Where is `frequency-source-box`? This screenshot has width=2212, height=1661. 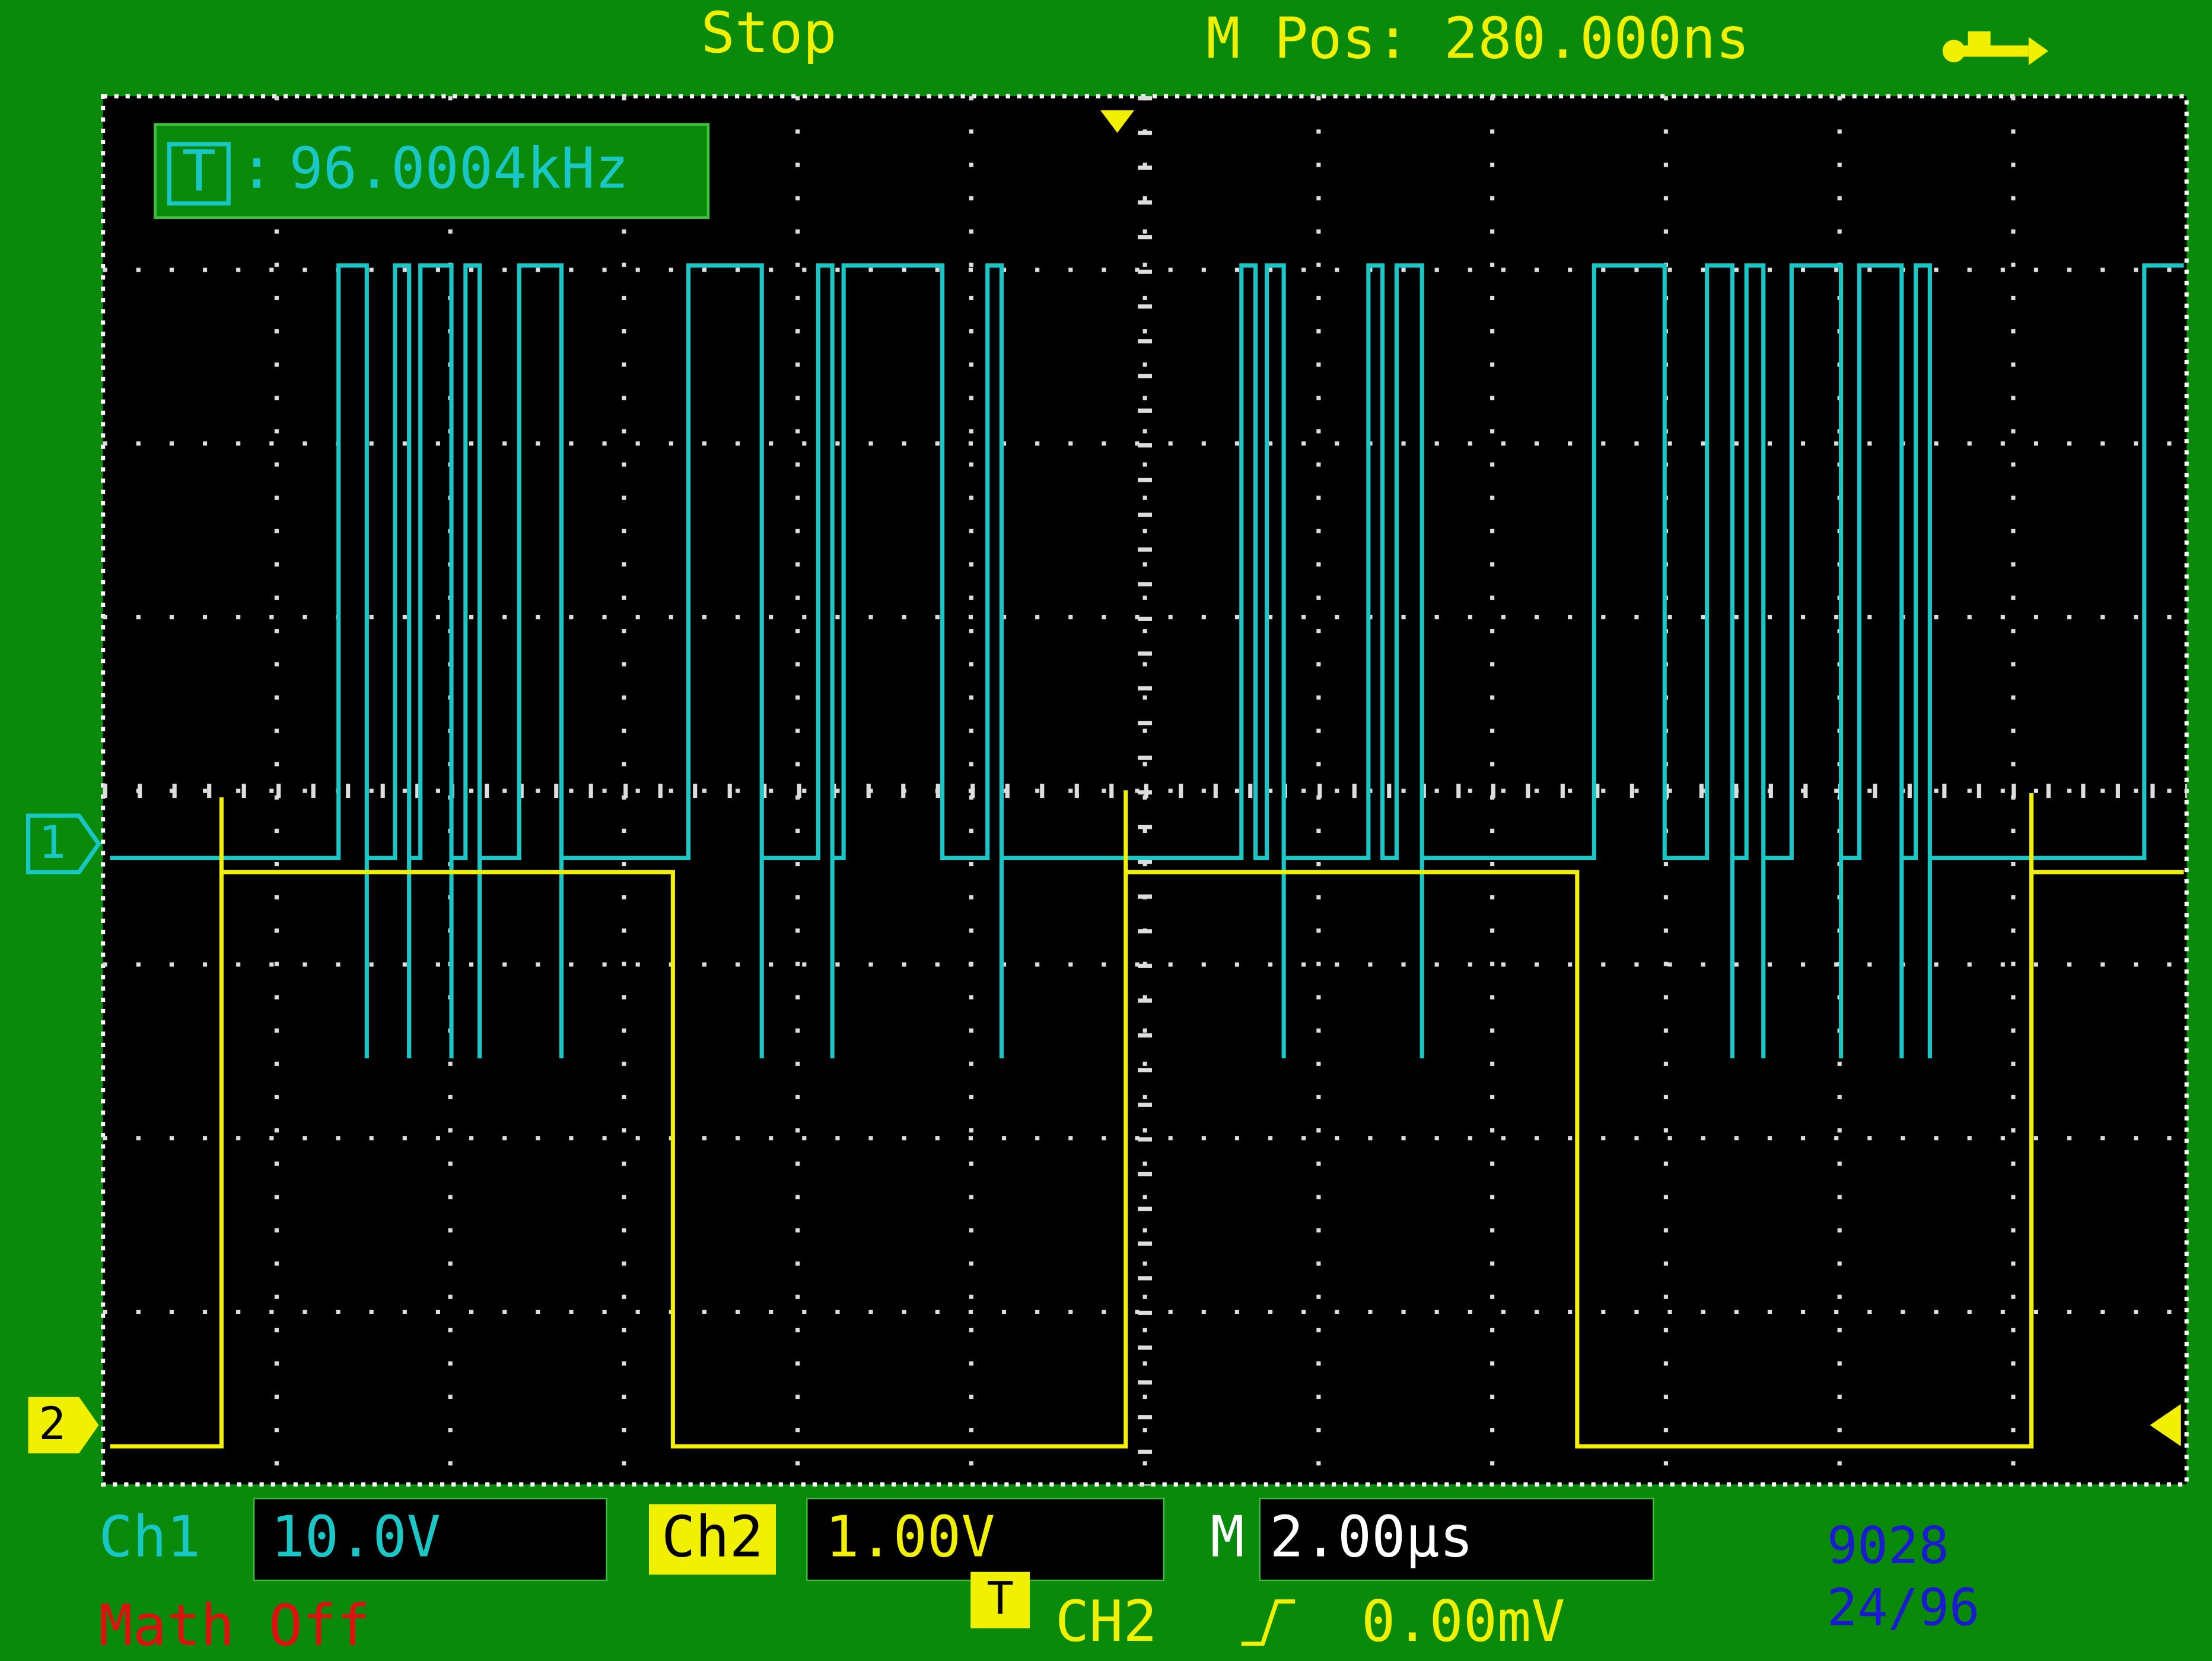 frequency-source-box is located at coordinates (199, 174).